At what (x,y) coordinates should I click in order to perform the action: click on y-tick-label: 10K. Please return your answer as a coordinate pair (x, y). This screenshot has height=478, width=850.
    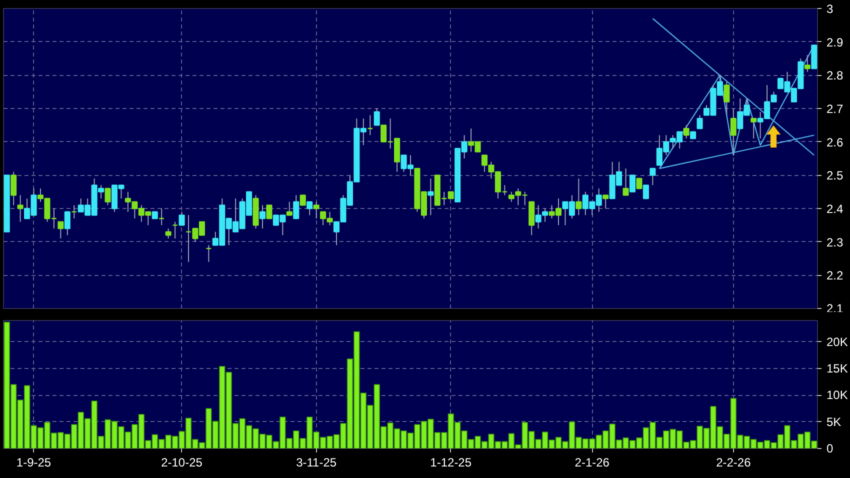
    Looking at the image, I should click on (837, 395).